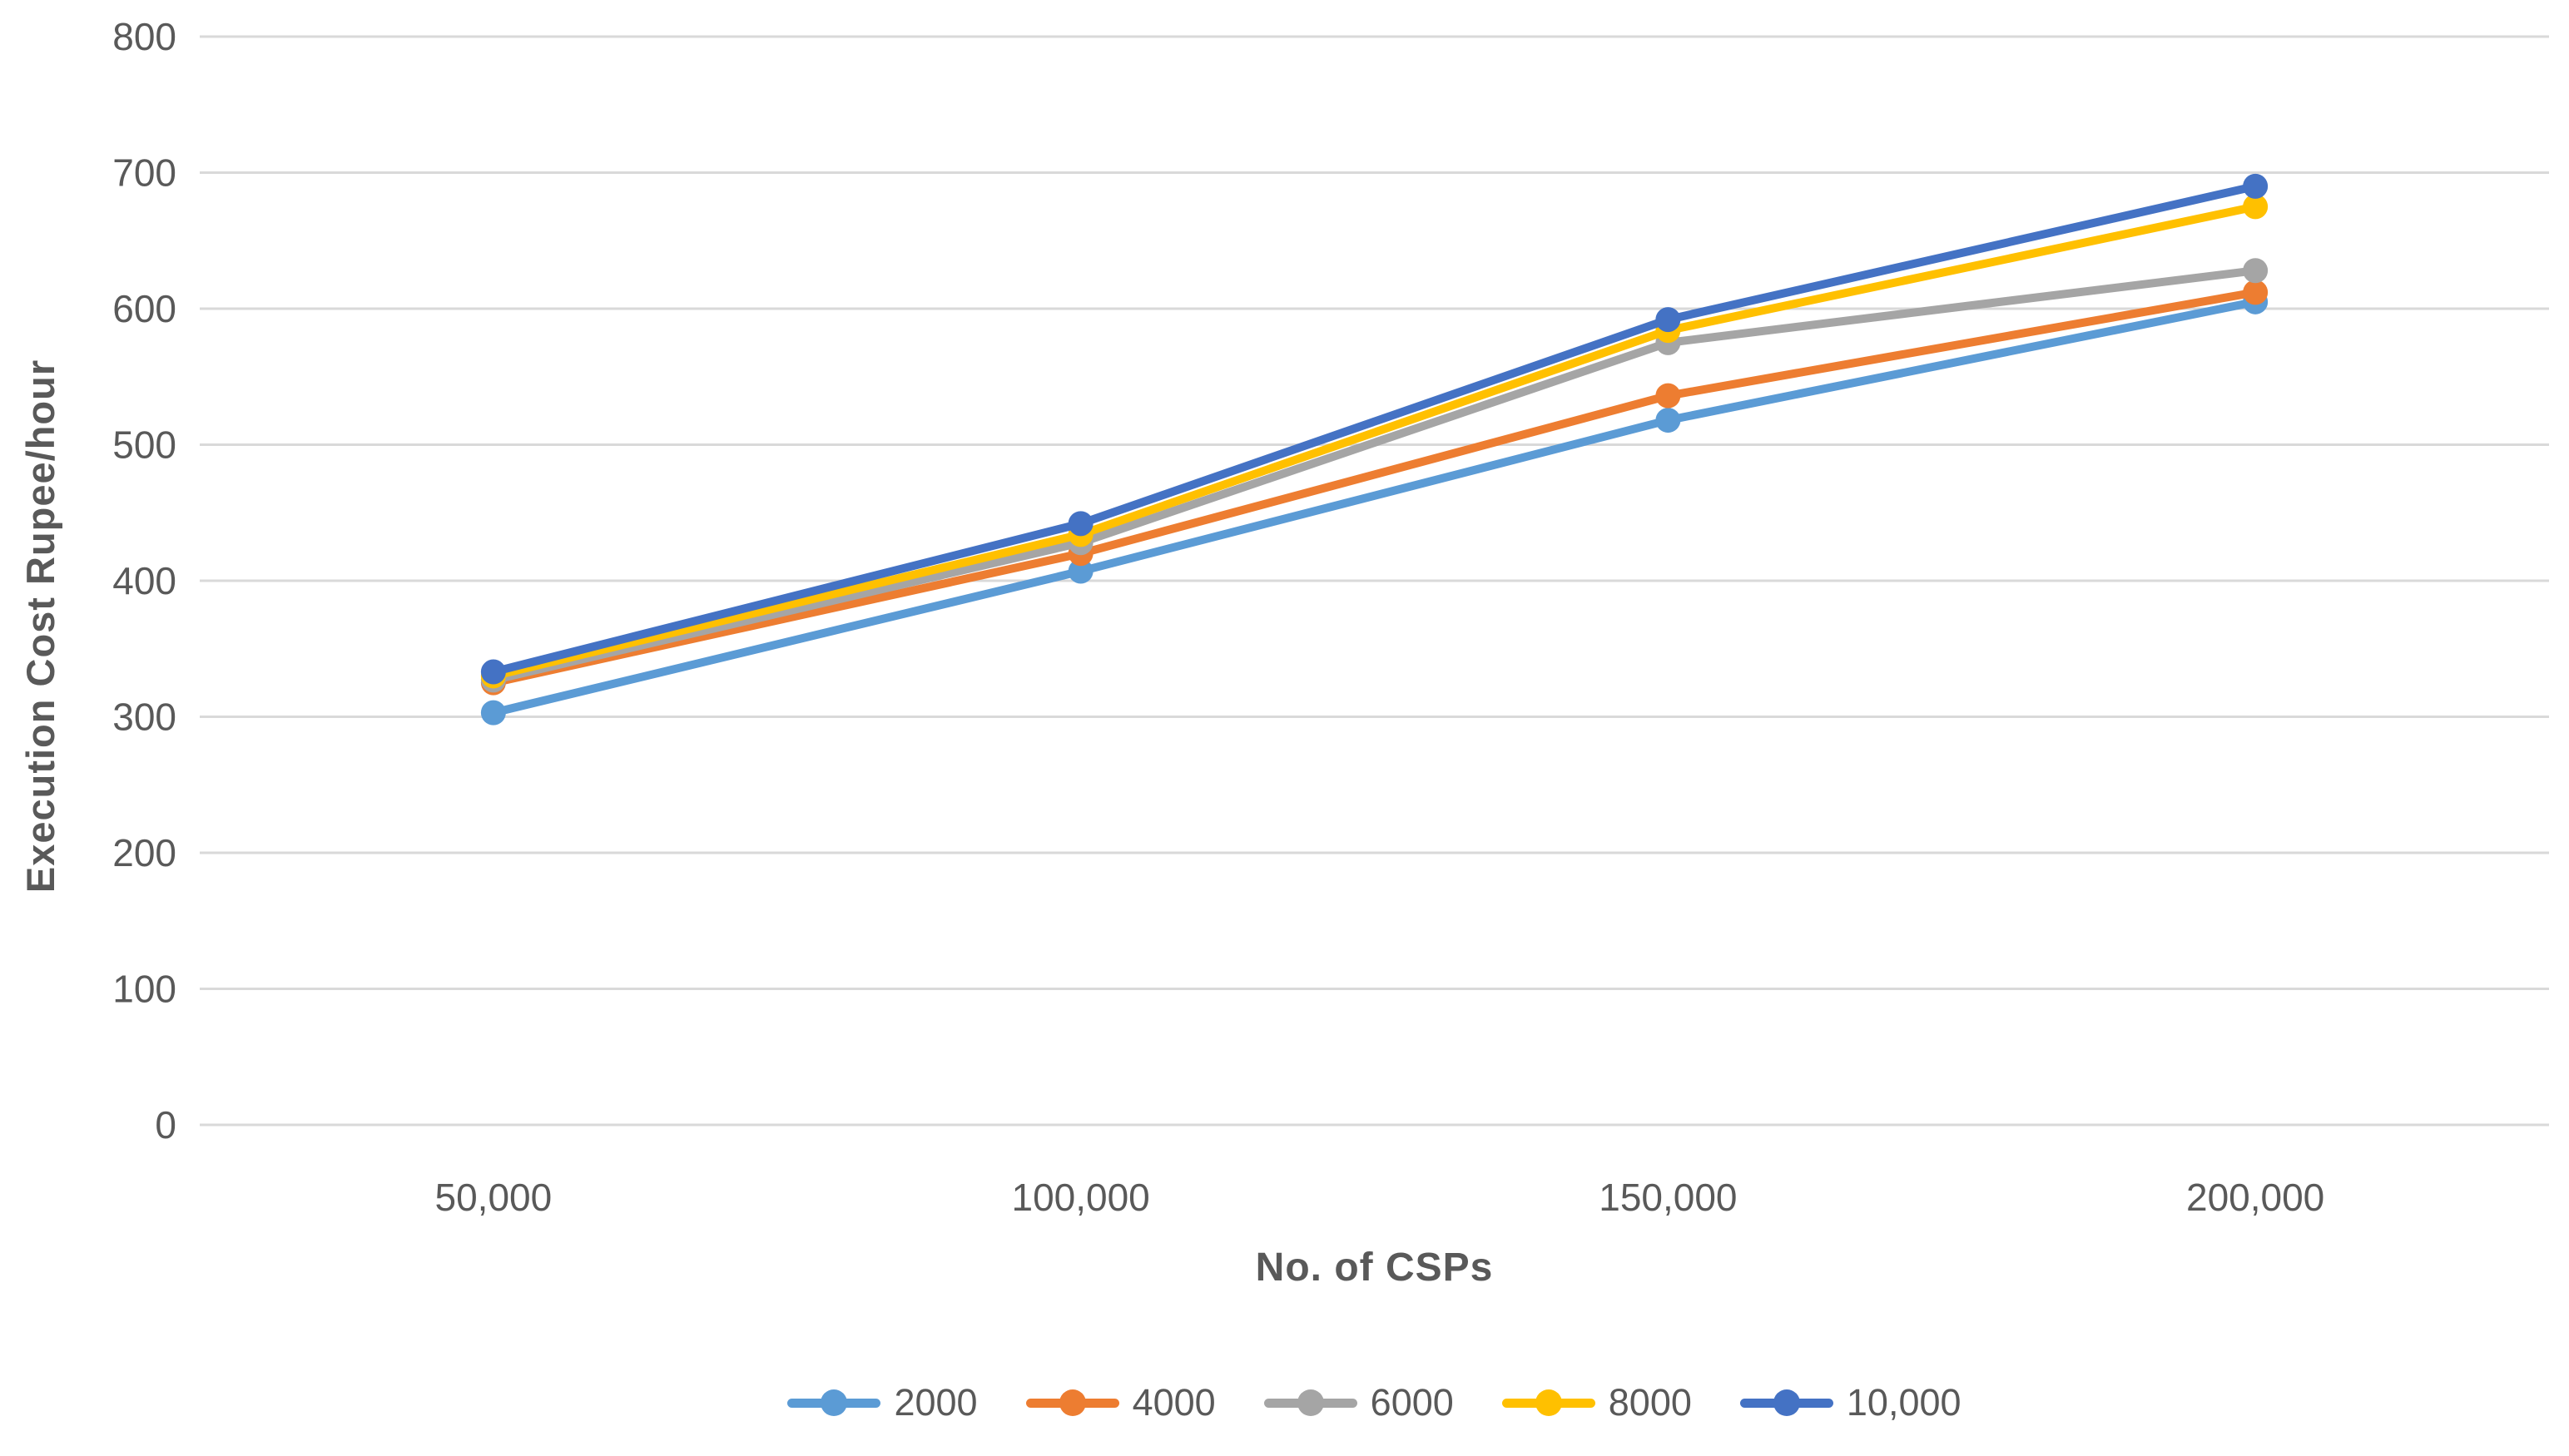  I want to click on y-tick-label: 100, so click(144, 989).